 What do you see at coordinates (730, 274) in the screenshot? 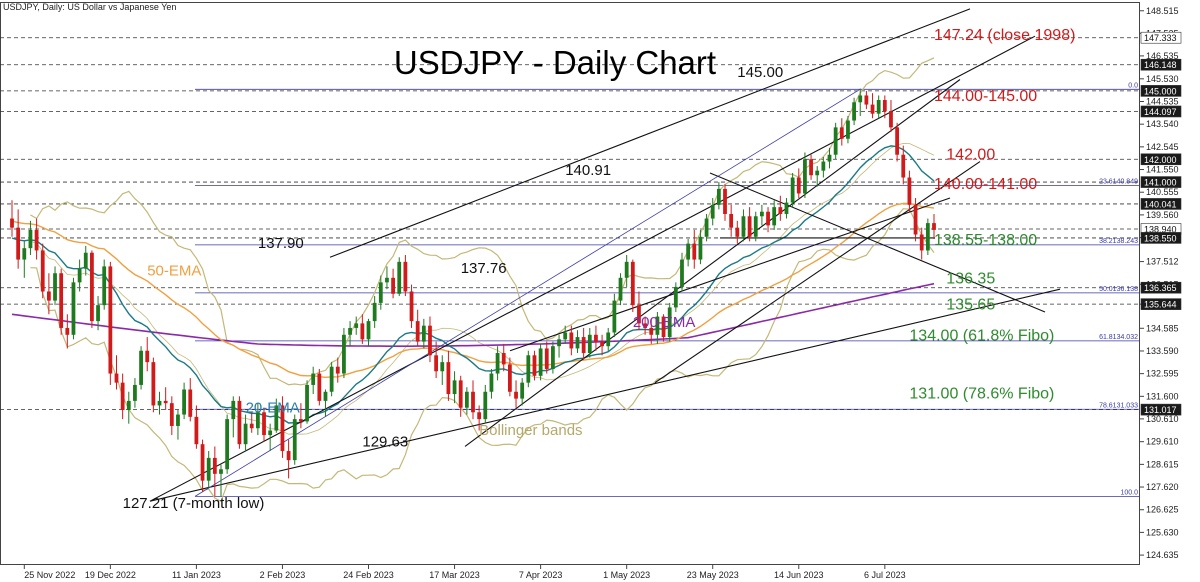
I see `trend-line` at bounding box center [730, 274].